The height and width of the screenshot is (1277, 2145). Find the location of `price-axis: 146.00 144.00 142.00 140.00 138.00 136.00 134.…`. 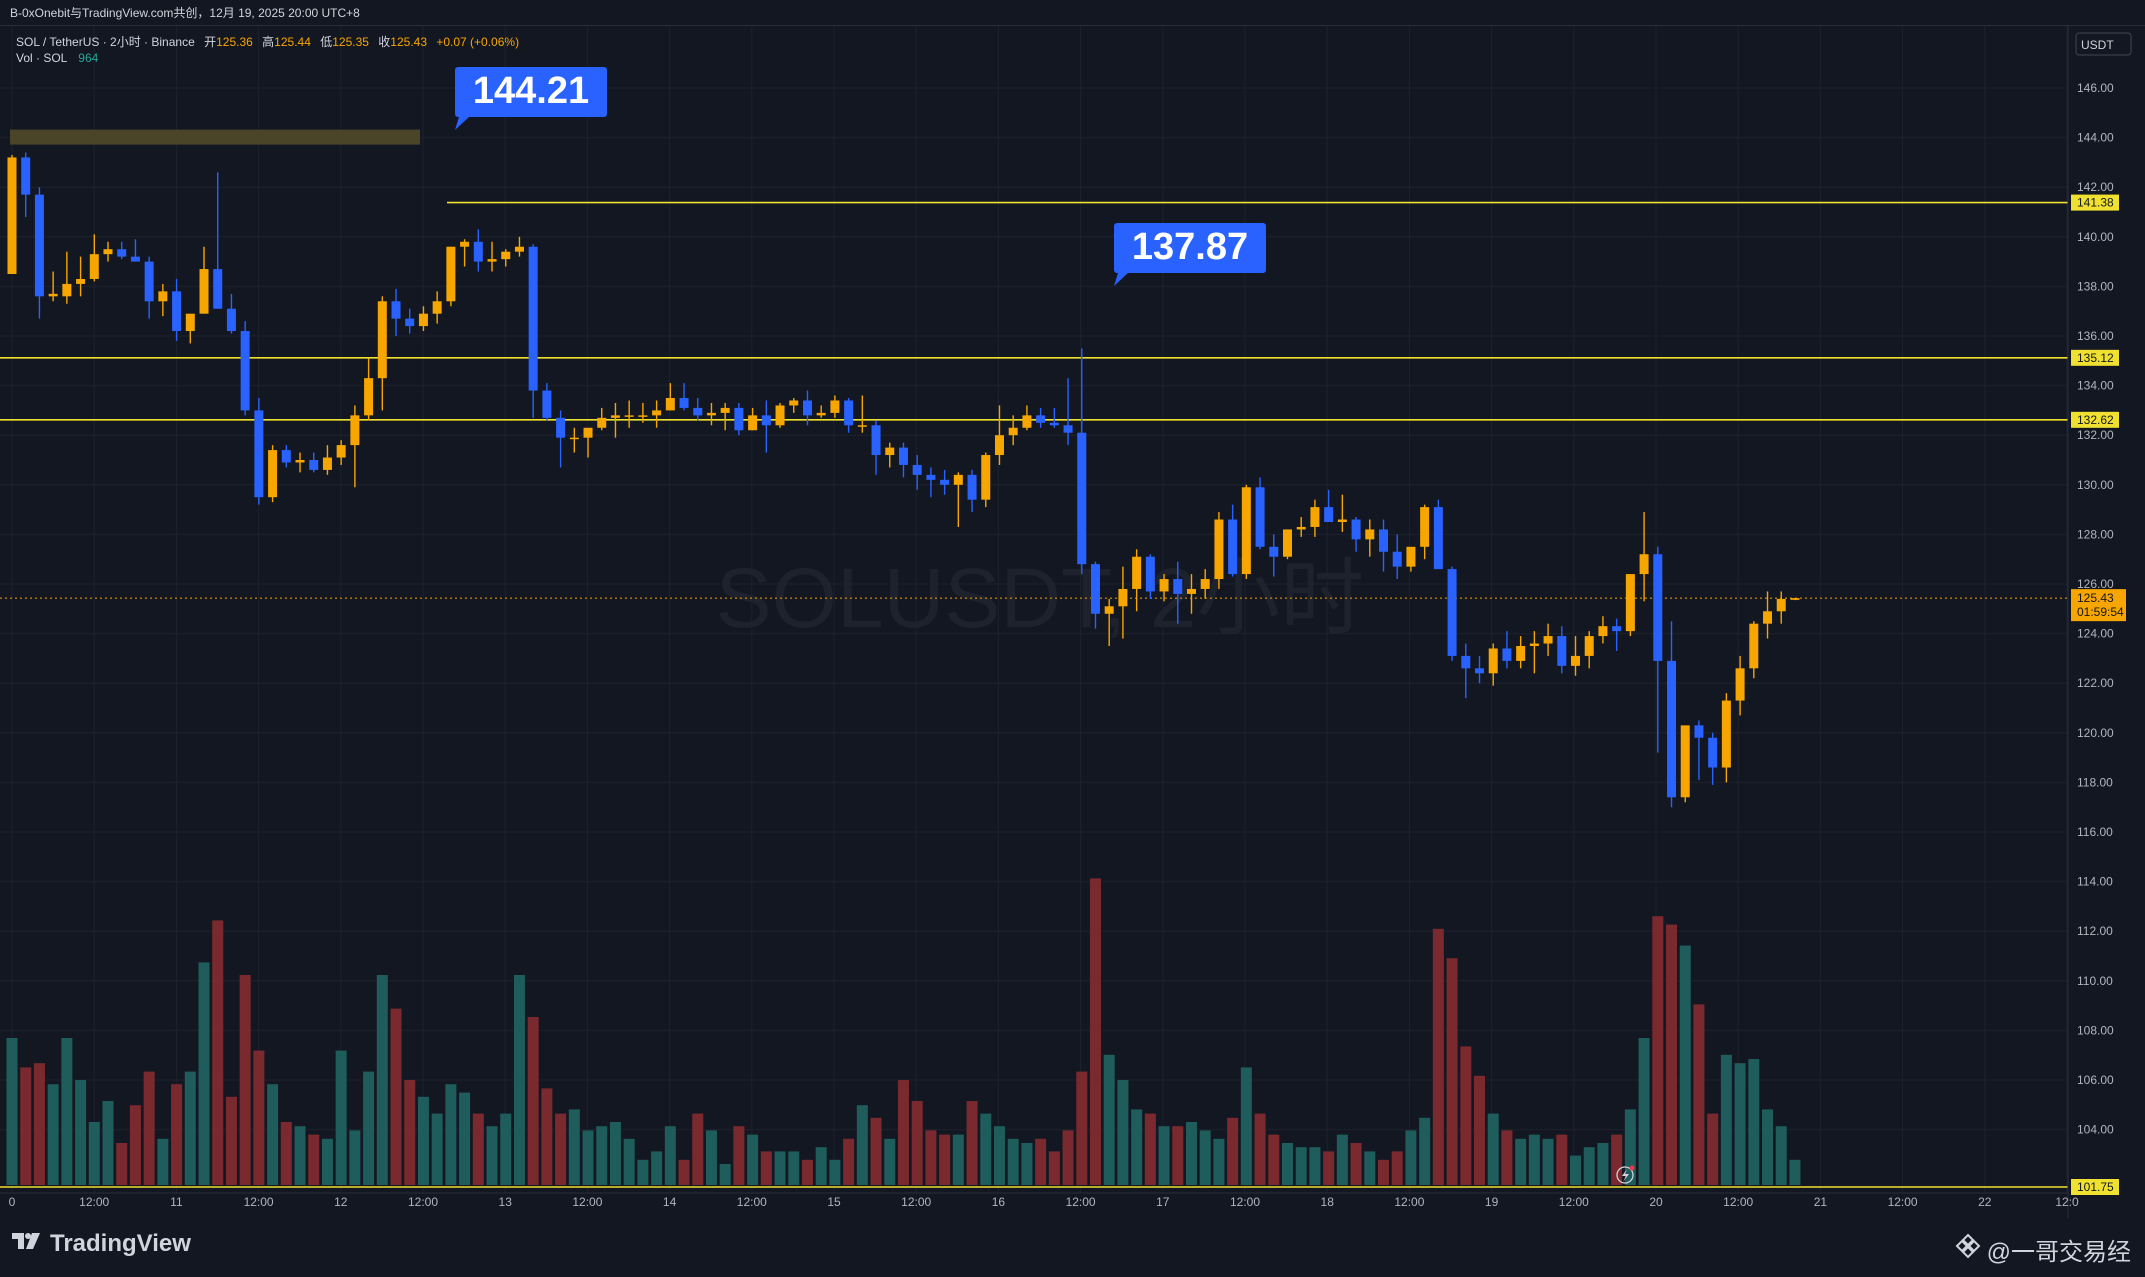

price-axis: 146.00 144.00 142.00 140.00 138.00 136.00 134.… is located at coordinates (2098, 638).